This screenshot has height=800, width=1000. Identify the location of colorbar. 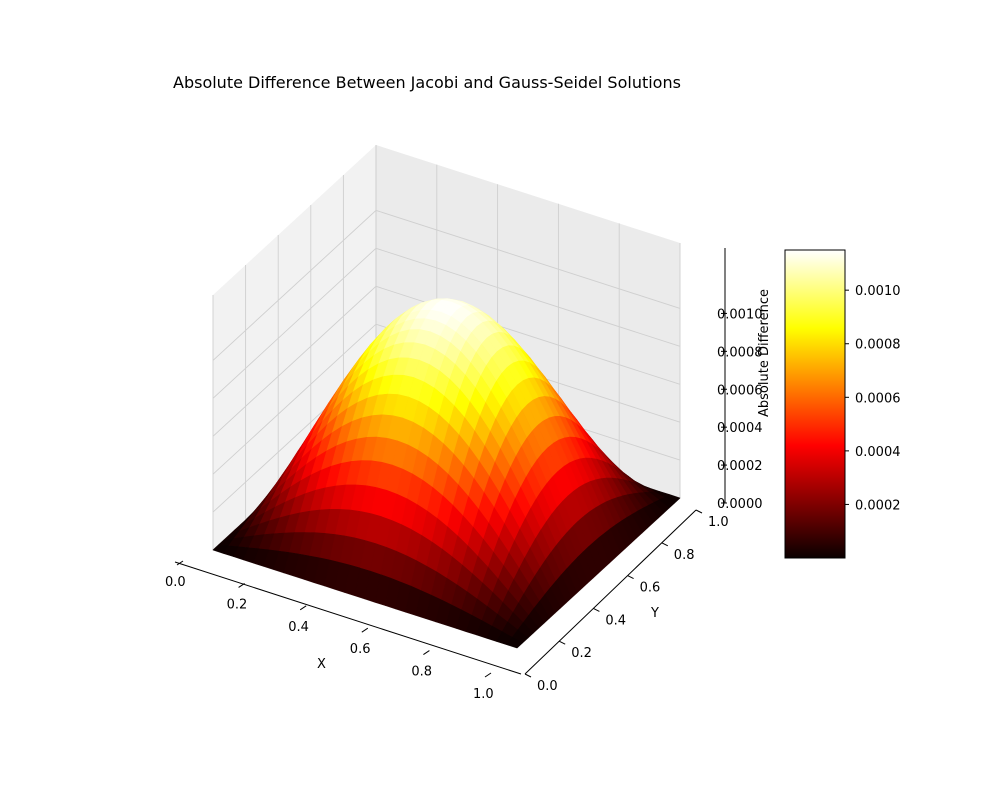
(815, 404).